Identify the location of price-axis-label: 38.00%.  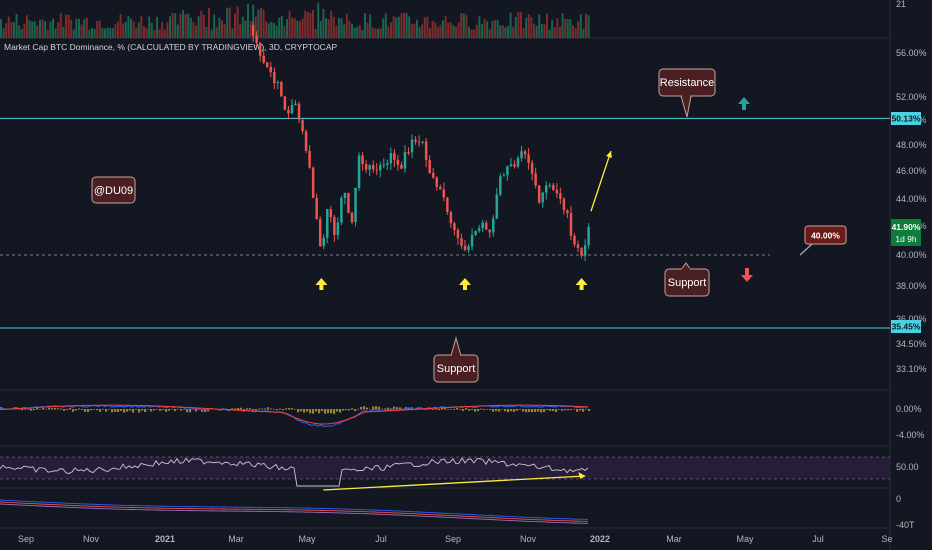
(911, 286).